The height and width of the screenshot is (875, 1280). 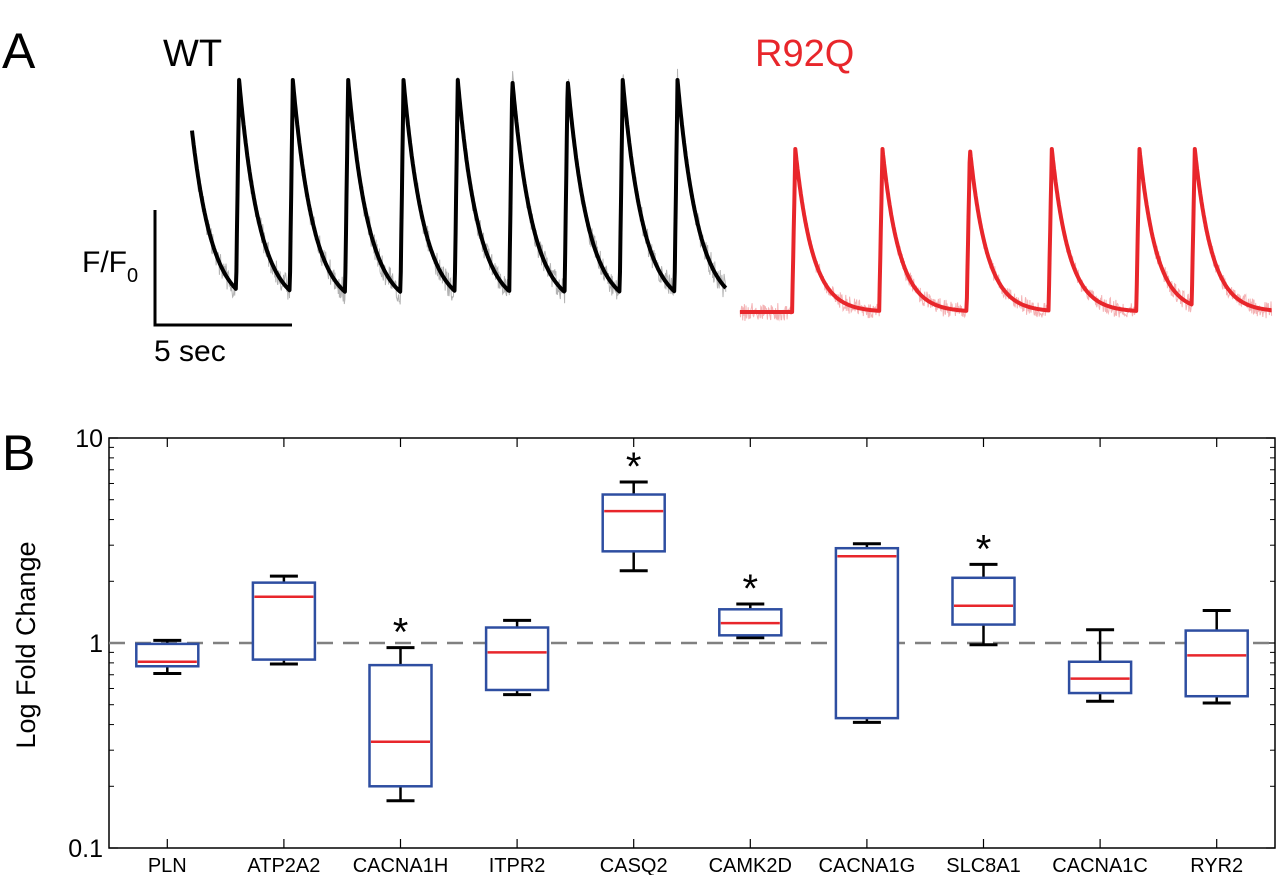 I want to click on x-tick-label: RYR2, so click(x=1216, y=865).